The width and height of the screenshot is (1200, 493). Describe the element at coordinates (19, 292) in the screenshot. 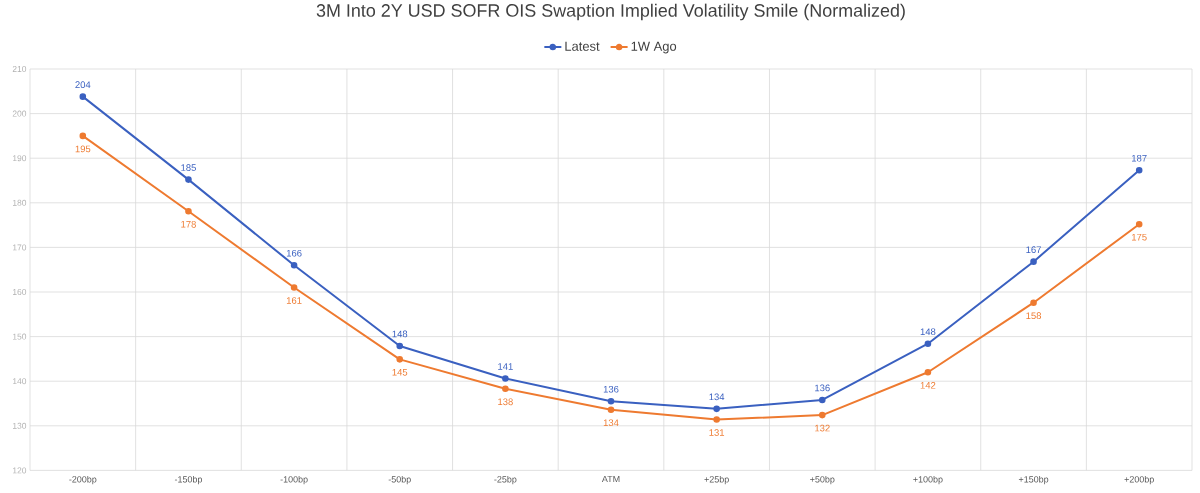

I see `y-tick-label: 160` at that location.